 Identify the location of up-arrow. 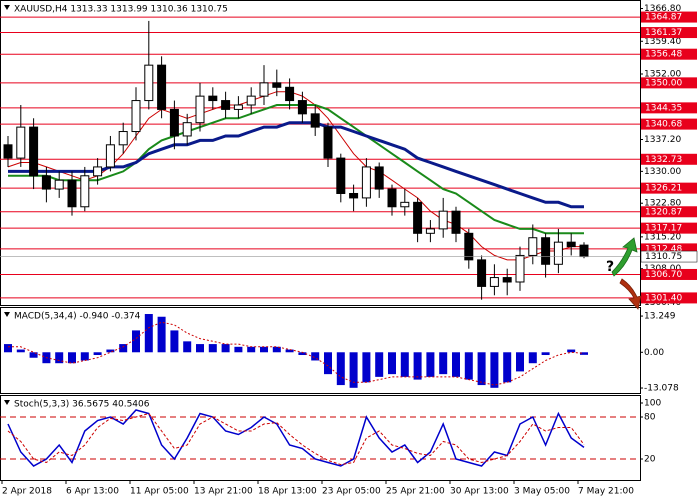
(624, 257).